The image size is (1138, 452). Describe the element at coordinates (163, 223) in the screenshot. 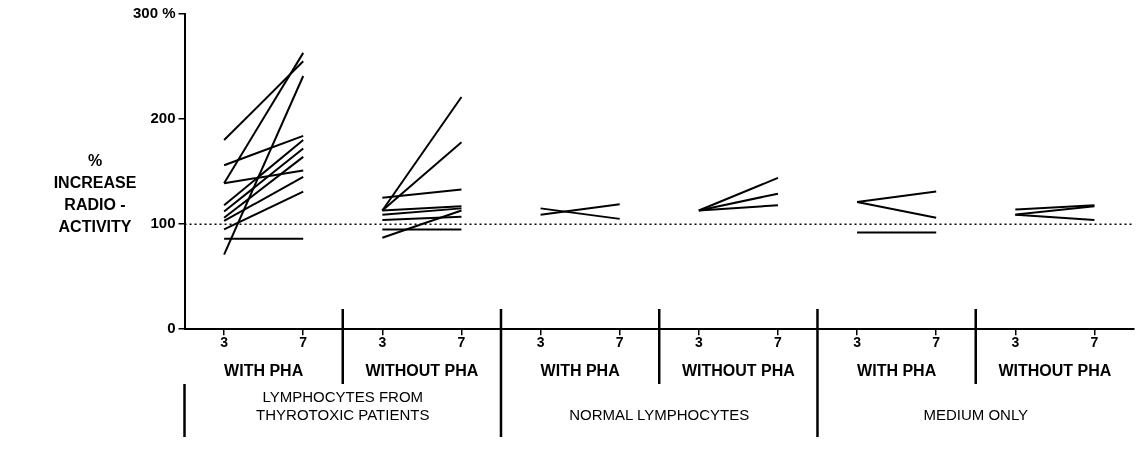

I see `y-tick-label: 100` at that location.